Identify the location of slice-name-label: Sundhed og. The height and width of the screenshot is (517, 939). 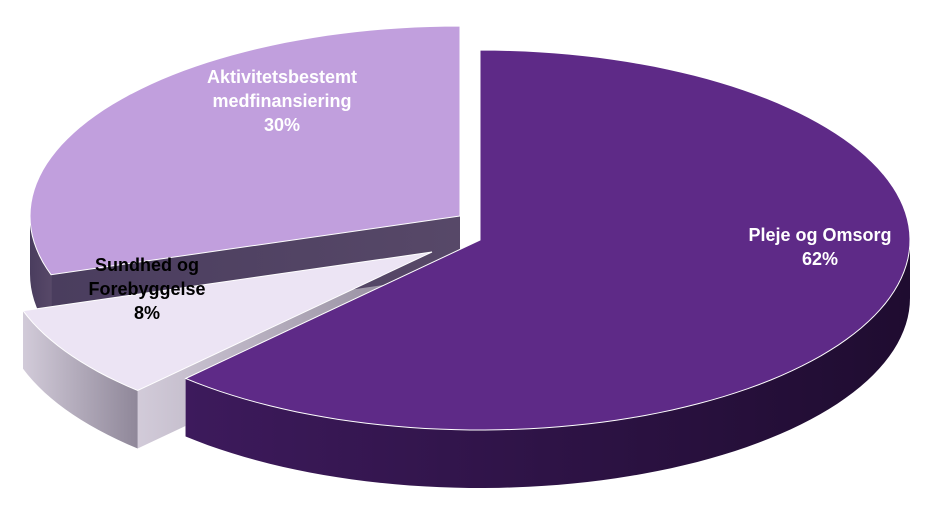
(147, 265).